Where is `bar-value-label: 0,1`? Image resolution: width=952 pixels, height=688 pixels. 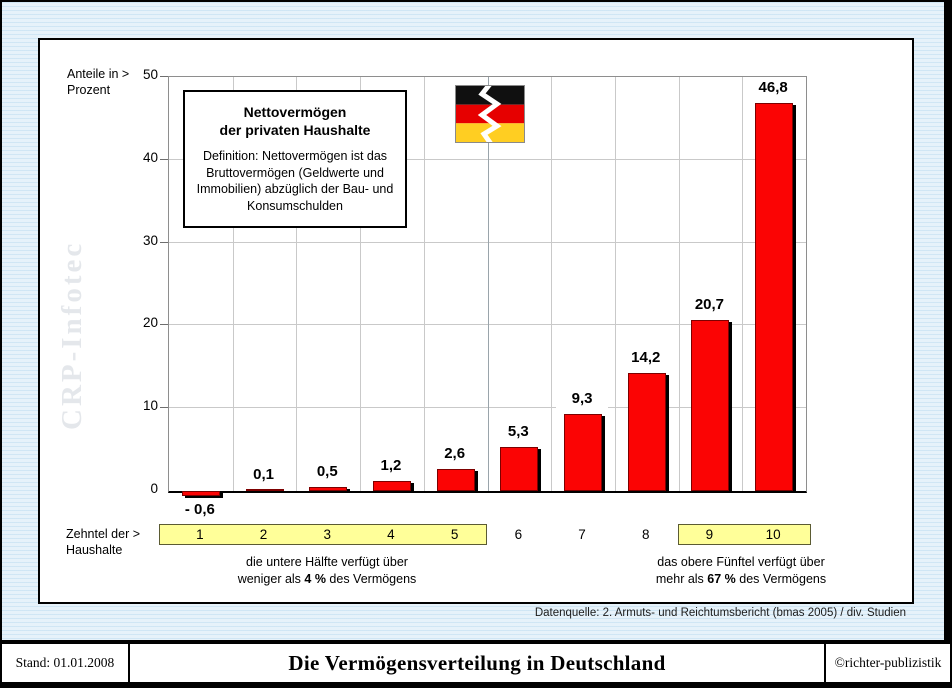
bar-value-label: 0,1 is located at coordinates (263, 475).